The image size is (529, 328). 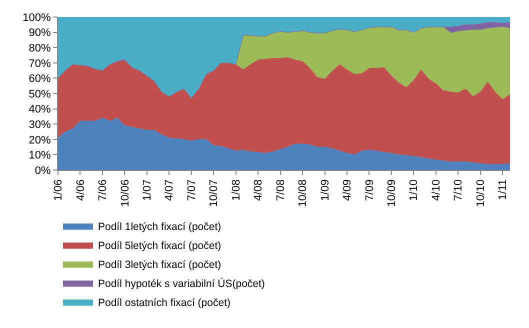 What do you see at coordinates (303, 193) in the screenshot?
I see `x-tick-label: 10/08` at bounding box center [303, 193].